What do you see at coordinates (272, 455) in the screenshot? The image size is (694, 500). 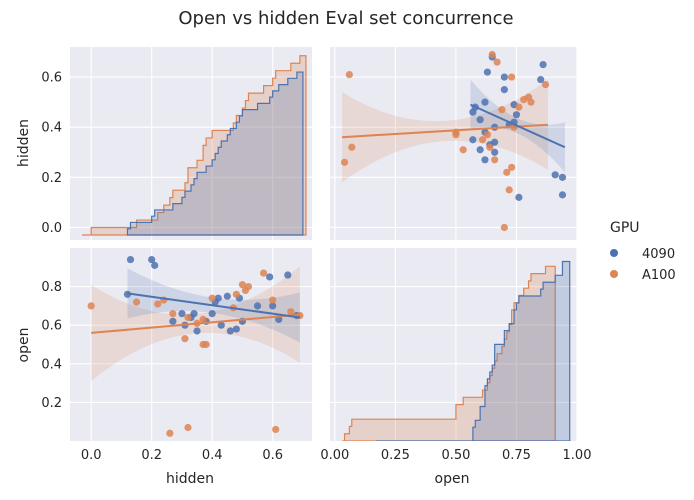 I see `x-tick-label: 0.6` at bounding box center [272, 455].